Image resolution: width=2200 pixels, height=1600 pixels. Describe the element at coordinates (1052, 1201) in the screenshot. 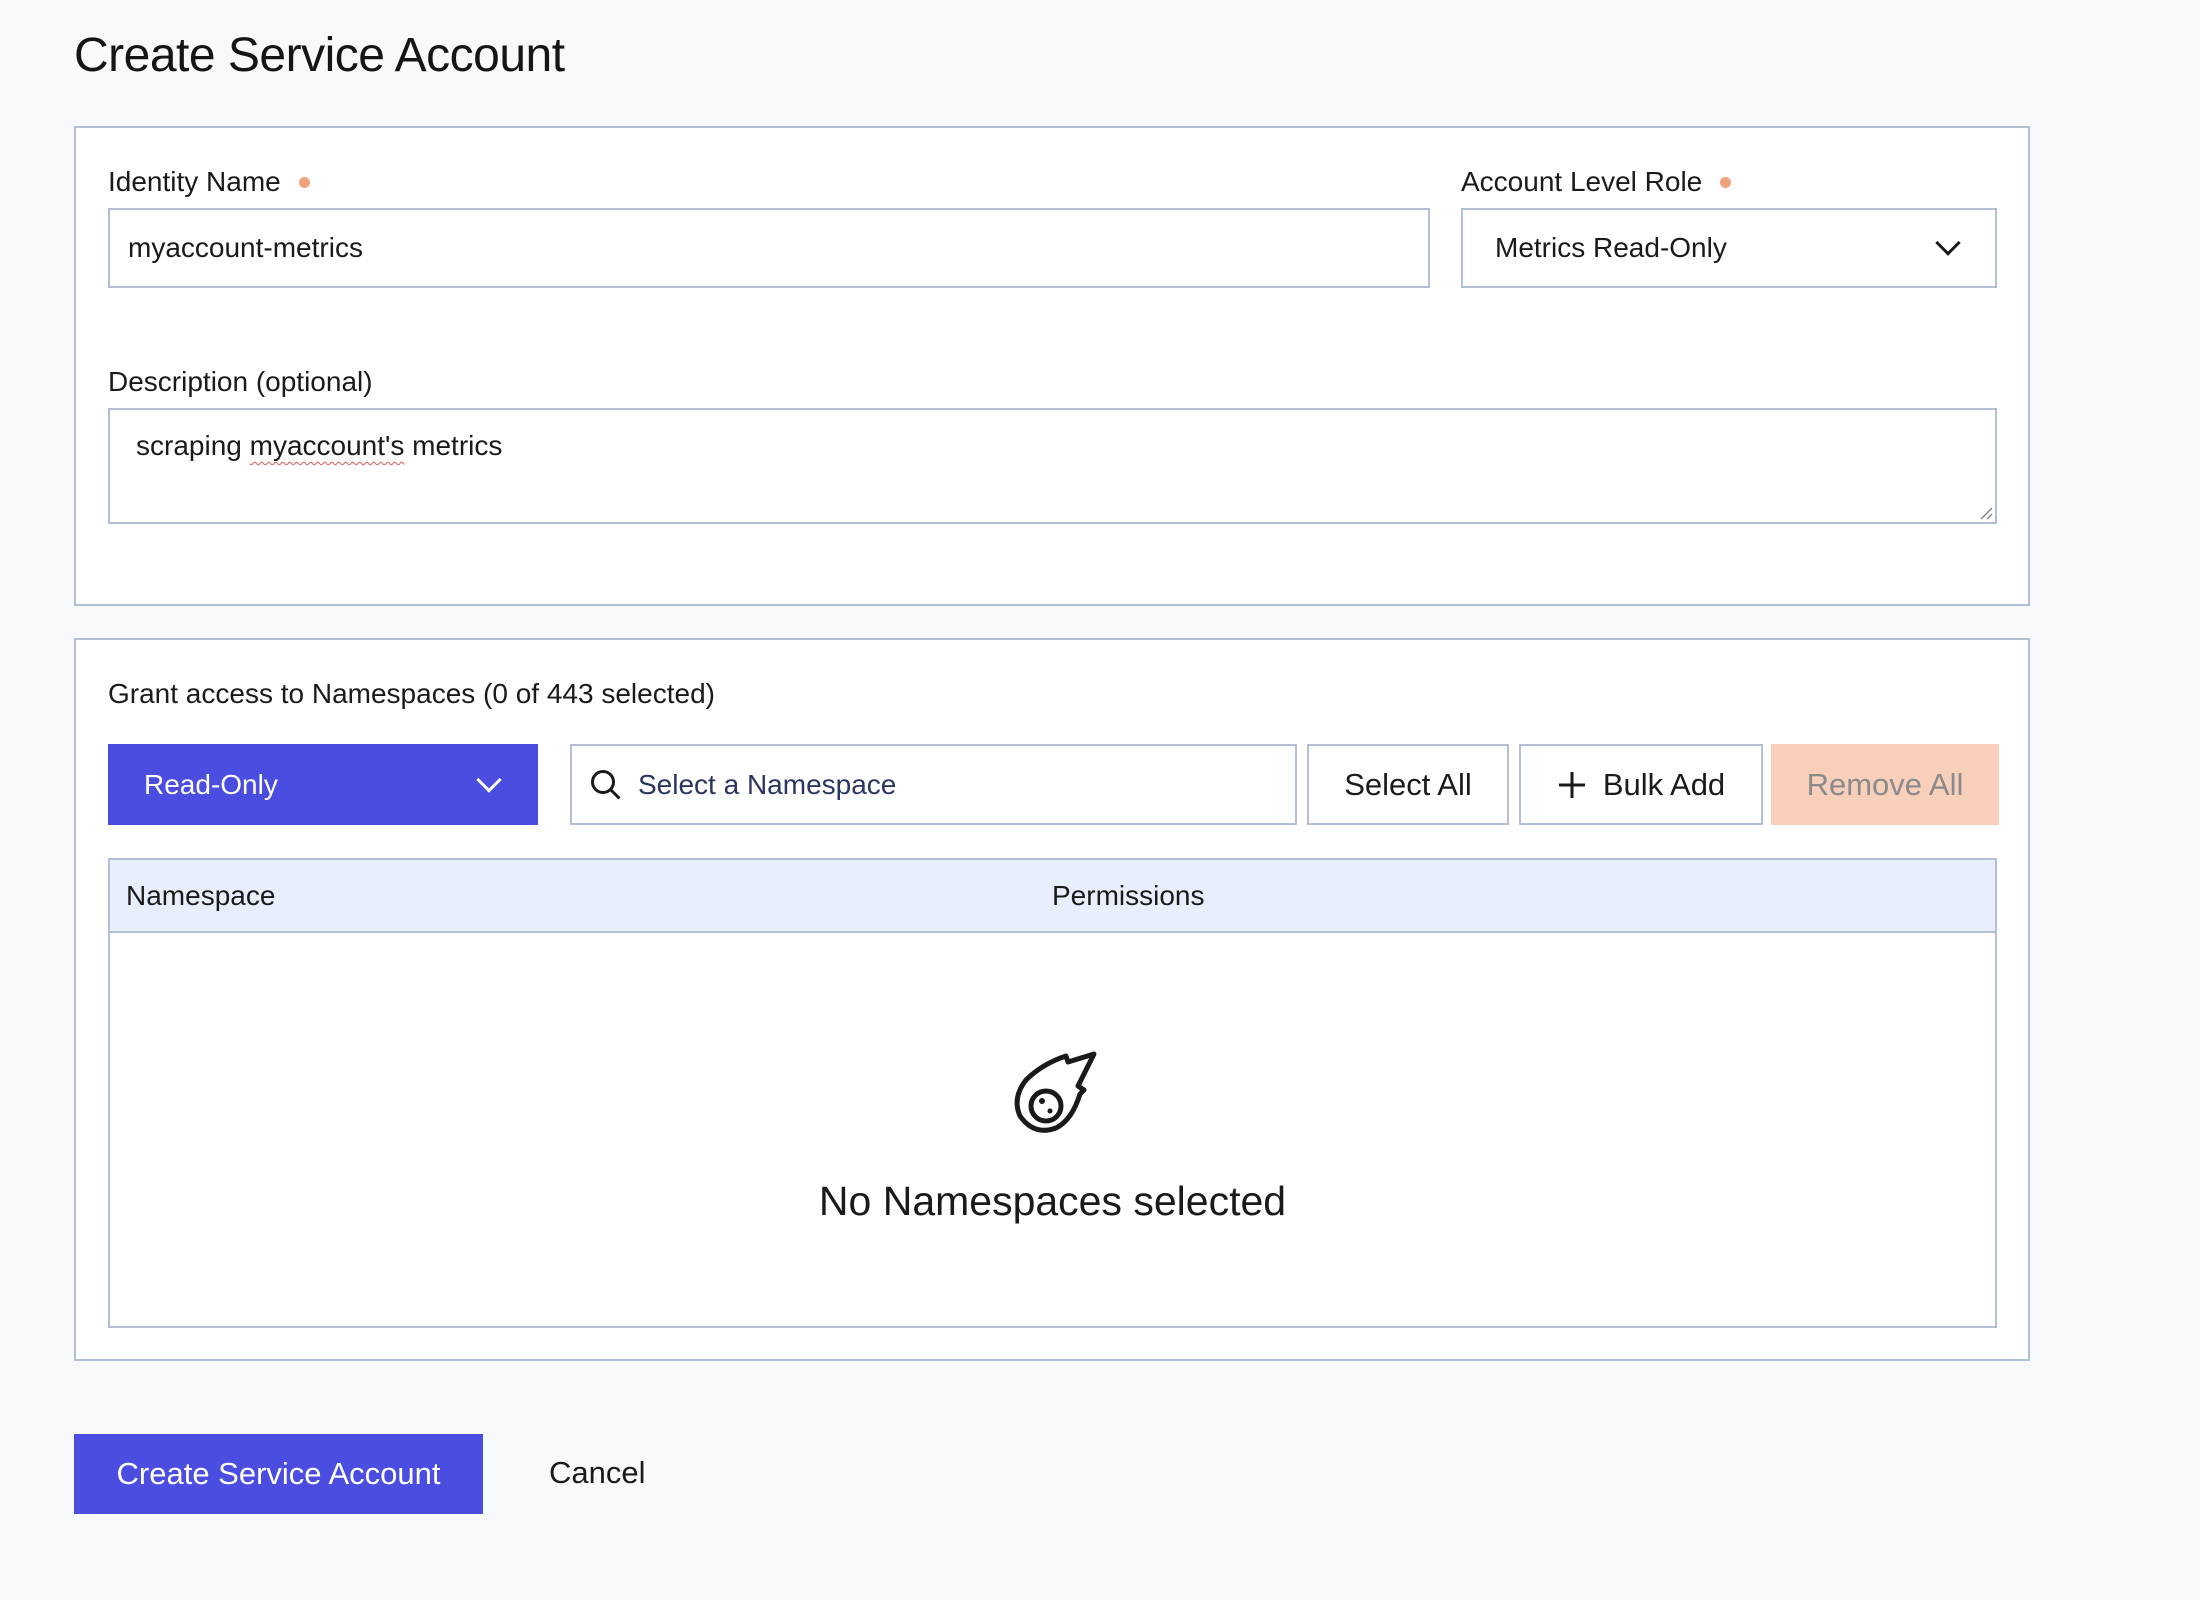

I see `empty-state-text: No Namespaces selected` at that location.